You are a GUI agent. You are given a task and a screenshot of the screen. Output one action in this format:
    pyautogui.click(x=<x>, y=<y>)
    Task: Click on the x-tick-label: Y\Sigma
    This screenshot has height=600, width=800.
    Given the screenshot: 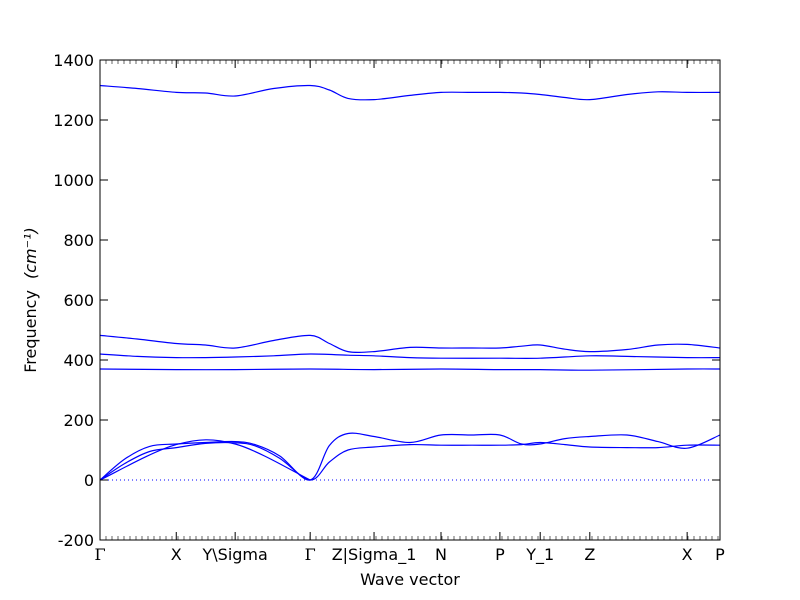 What is the action you would take?
    pyautogui.click(x=235, y=554)
    